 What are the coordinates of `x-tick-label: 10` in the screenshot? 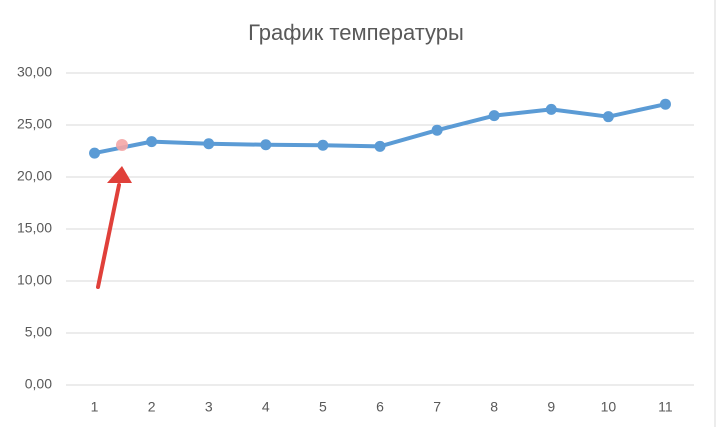 It's located at (609, 407).